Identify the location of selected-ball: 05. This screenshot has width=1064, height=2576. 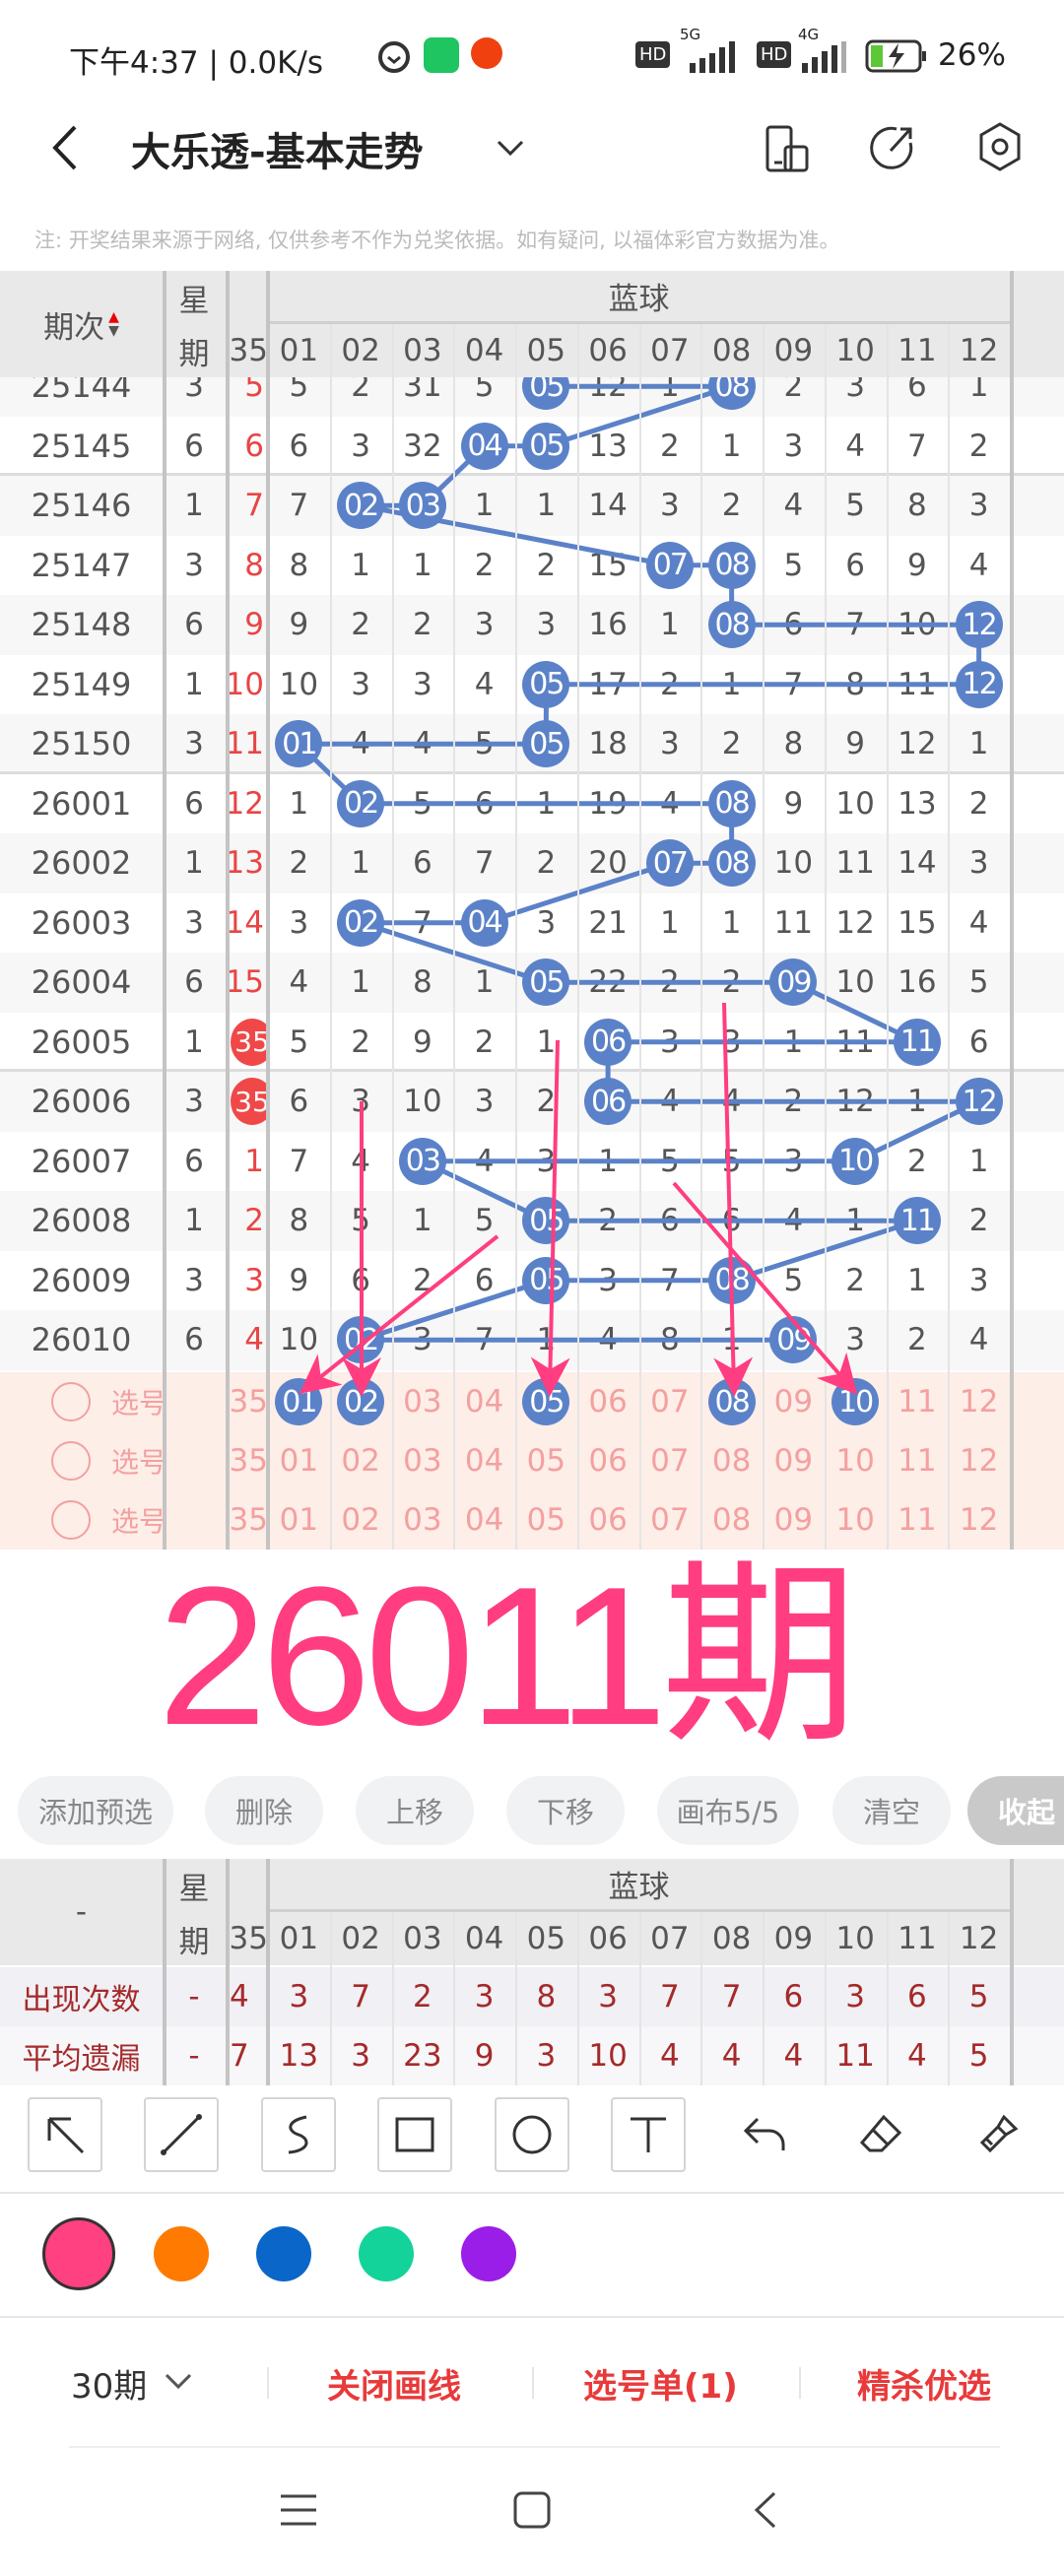
(546, 1401).